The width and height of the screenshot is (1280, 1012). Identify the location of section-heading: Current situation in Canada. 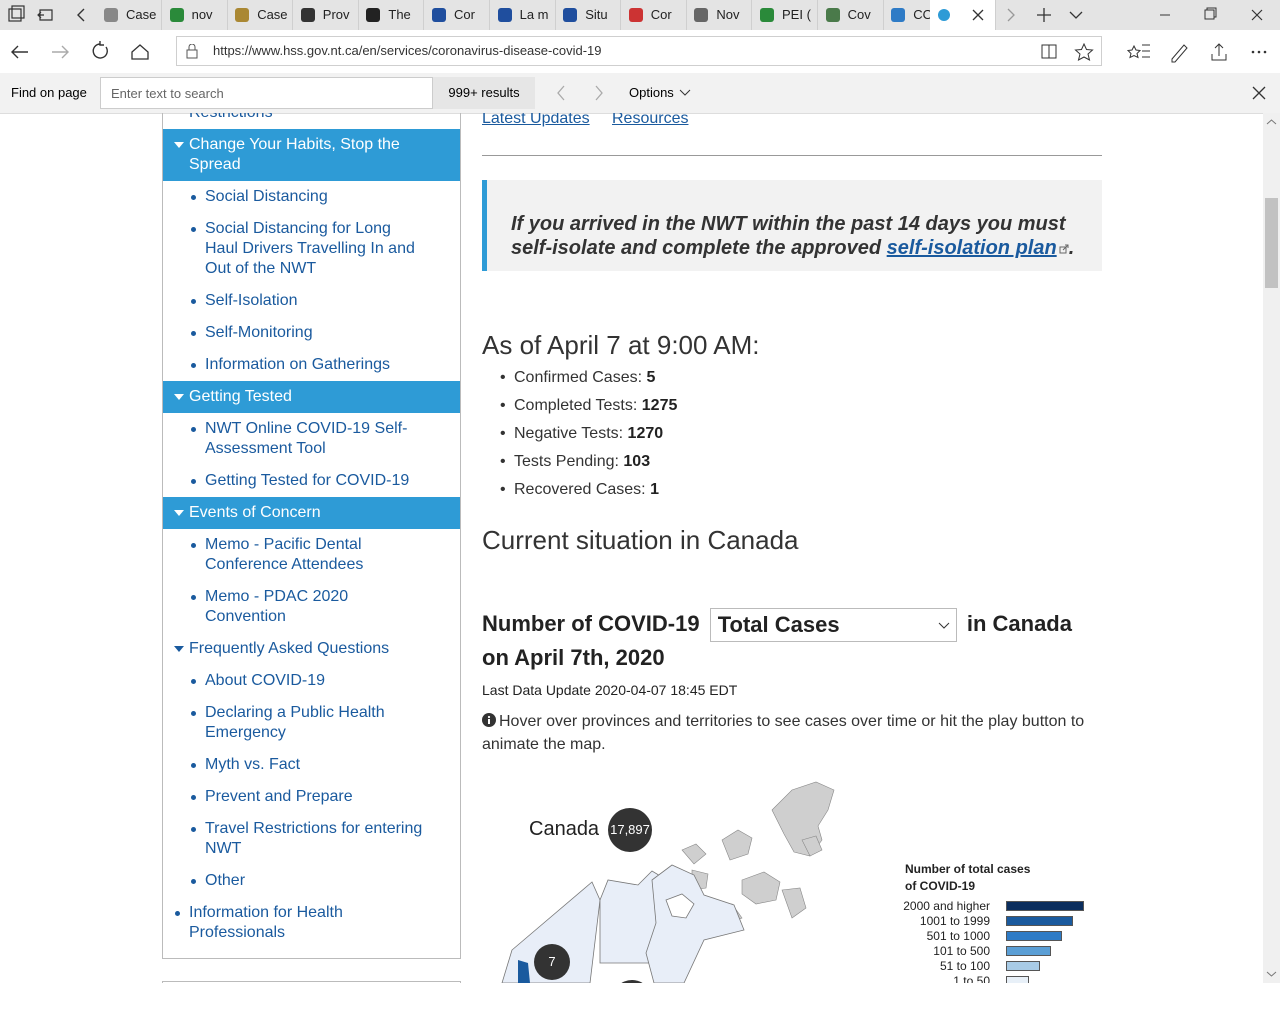
(640, 540).